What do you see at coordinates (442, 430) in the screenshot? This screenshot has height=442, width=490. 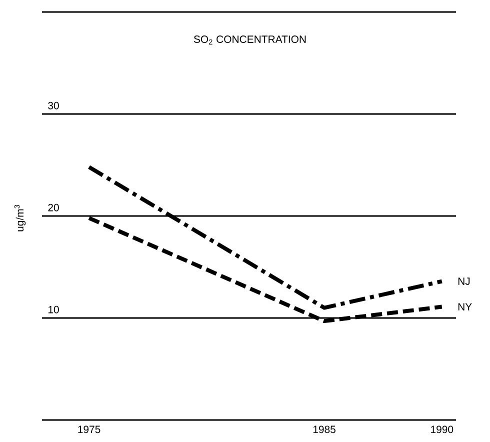 I see `x-tick-label: 1990` at bounding box center [442, 430].